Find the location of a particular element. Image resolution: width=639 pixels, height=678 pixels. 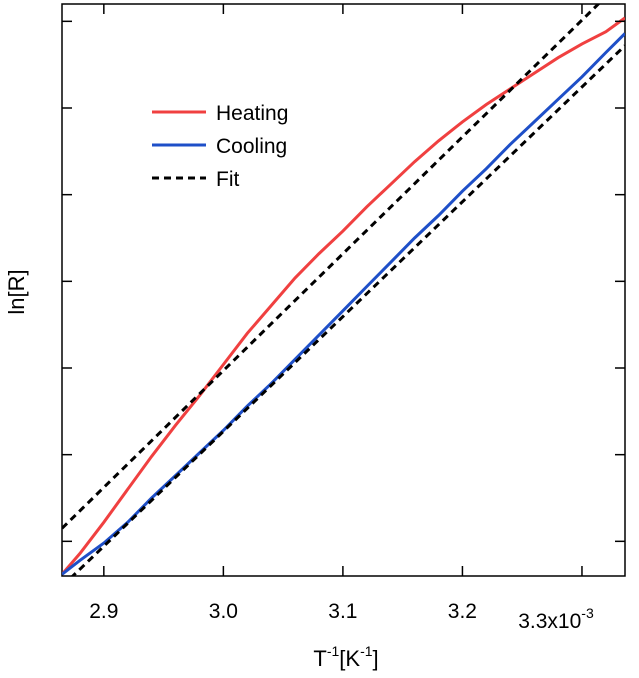

x-tick-label-3: 3.2 is located at coordinates (462, 611).